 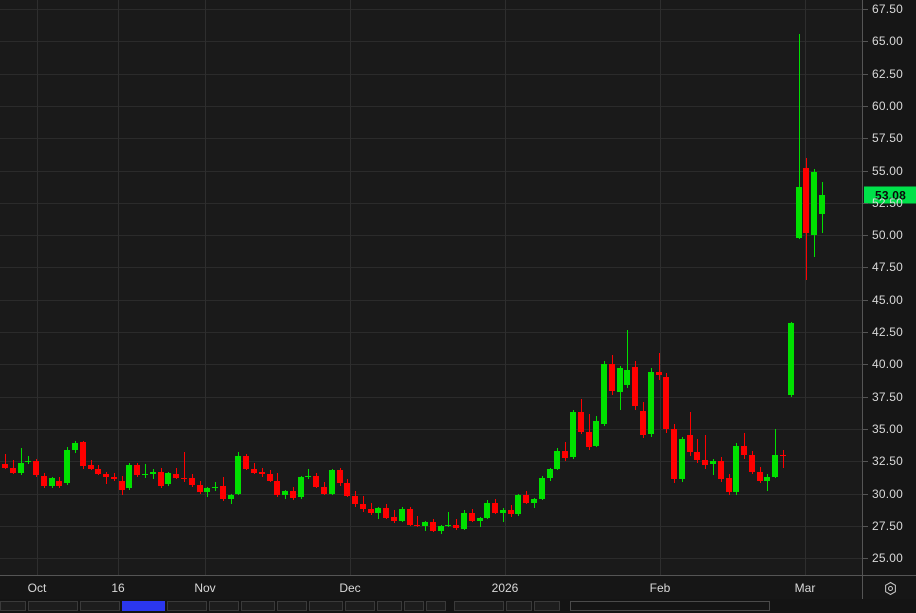 I want to click on price-axis-label: 25.00, so click(x=888, y=558).